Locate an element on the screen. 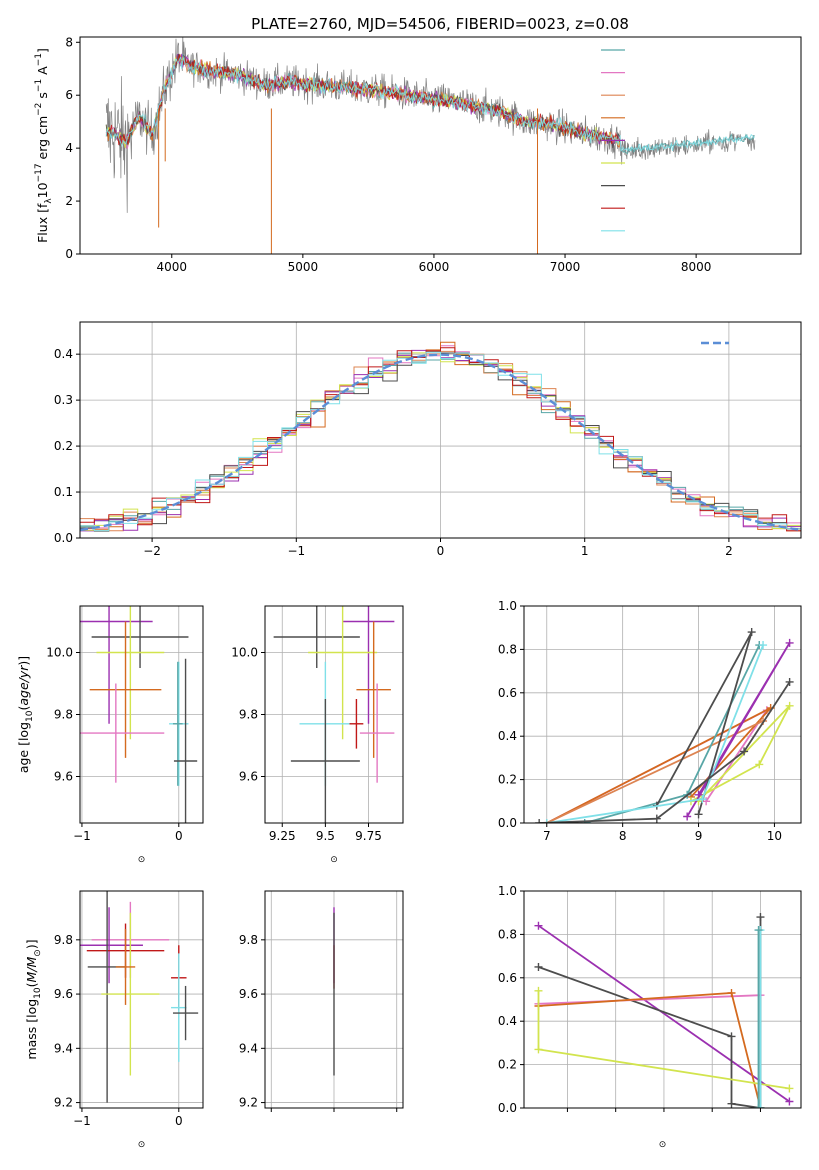 The image size is (819, 1170). y-tick-label: 0 is located at coordinates (69, 254).